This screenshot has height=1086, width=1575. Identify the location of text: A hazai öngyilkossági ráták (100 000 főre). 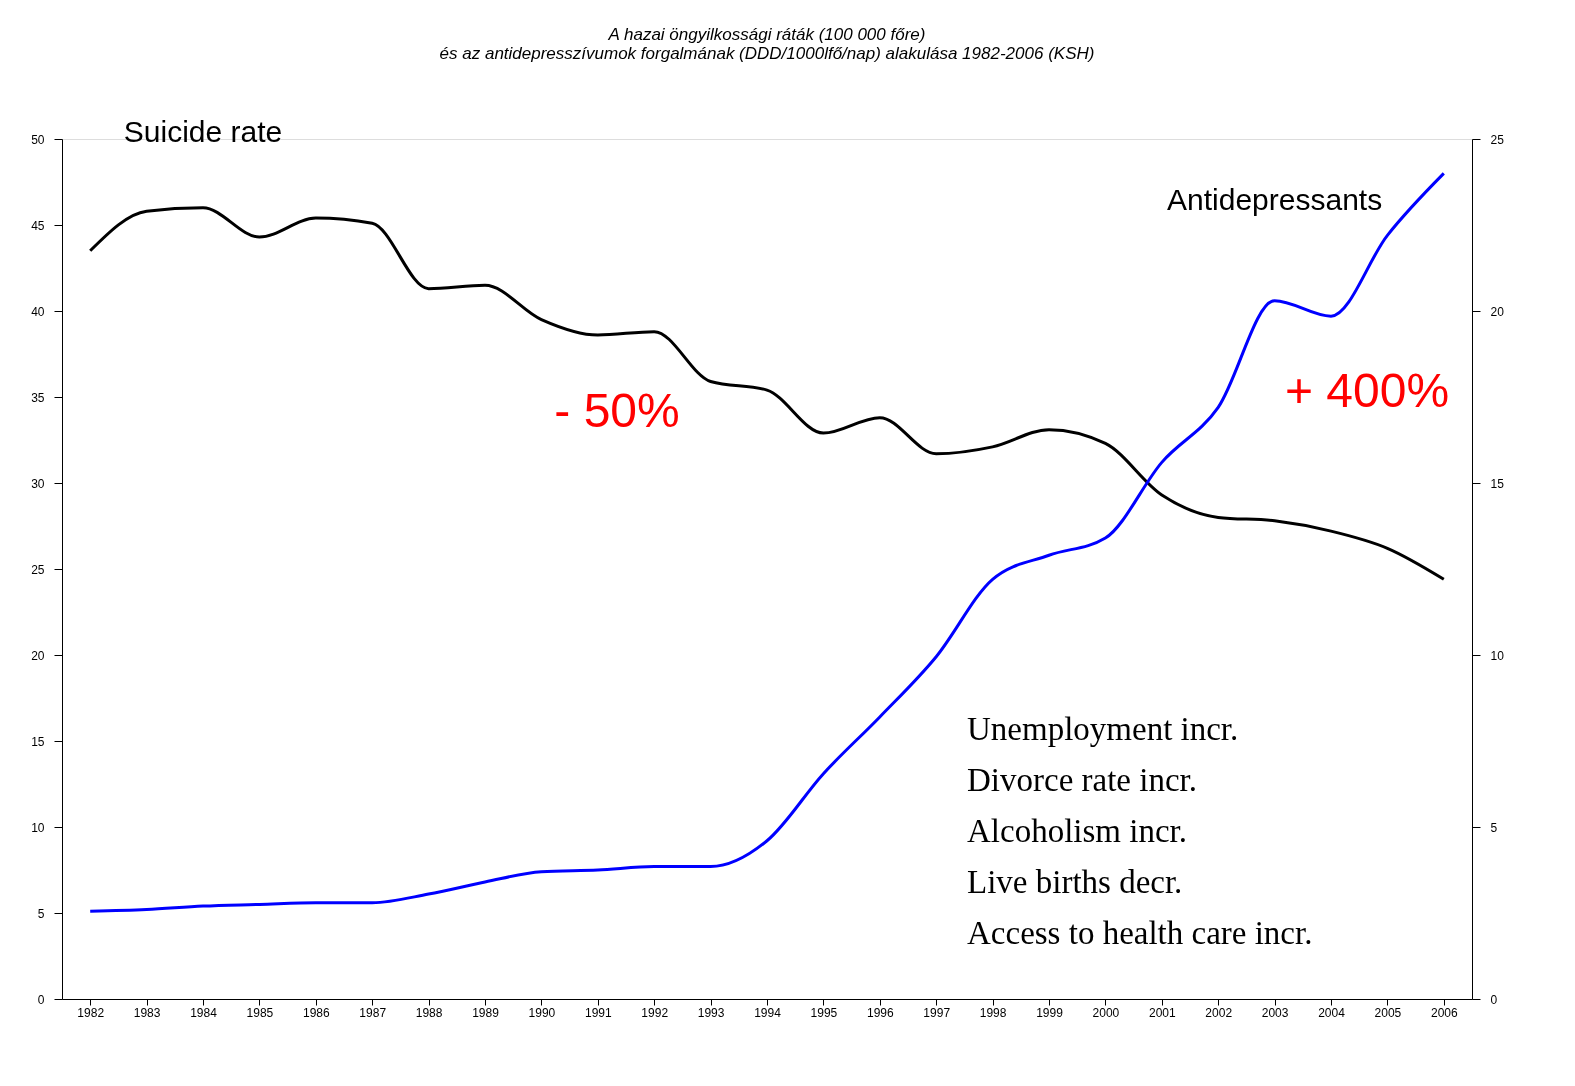
(767, 34).